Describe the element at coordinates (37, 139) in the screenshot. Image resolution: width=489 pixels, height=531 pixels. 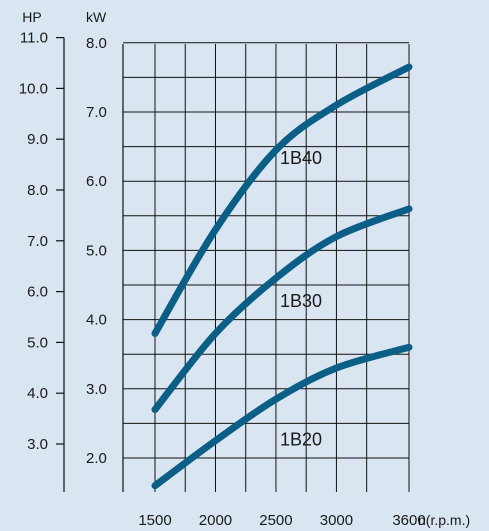
I see `hp-tick-label: 9.0` at that location.